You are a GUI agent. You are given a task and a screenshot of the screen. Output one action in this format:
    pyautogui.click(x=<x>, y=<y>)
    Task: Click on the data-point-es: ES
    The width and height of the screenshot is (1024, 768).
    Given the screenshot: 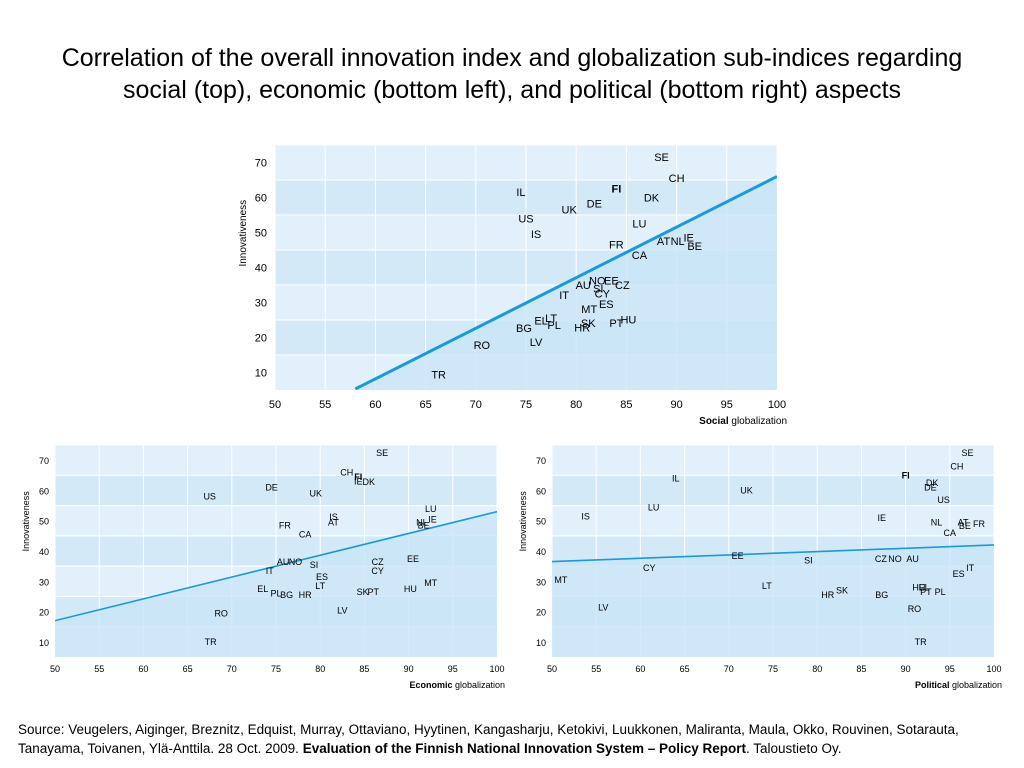 What is the action you would take?
    pyautogui.click(x=322, y=577)
    